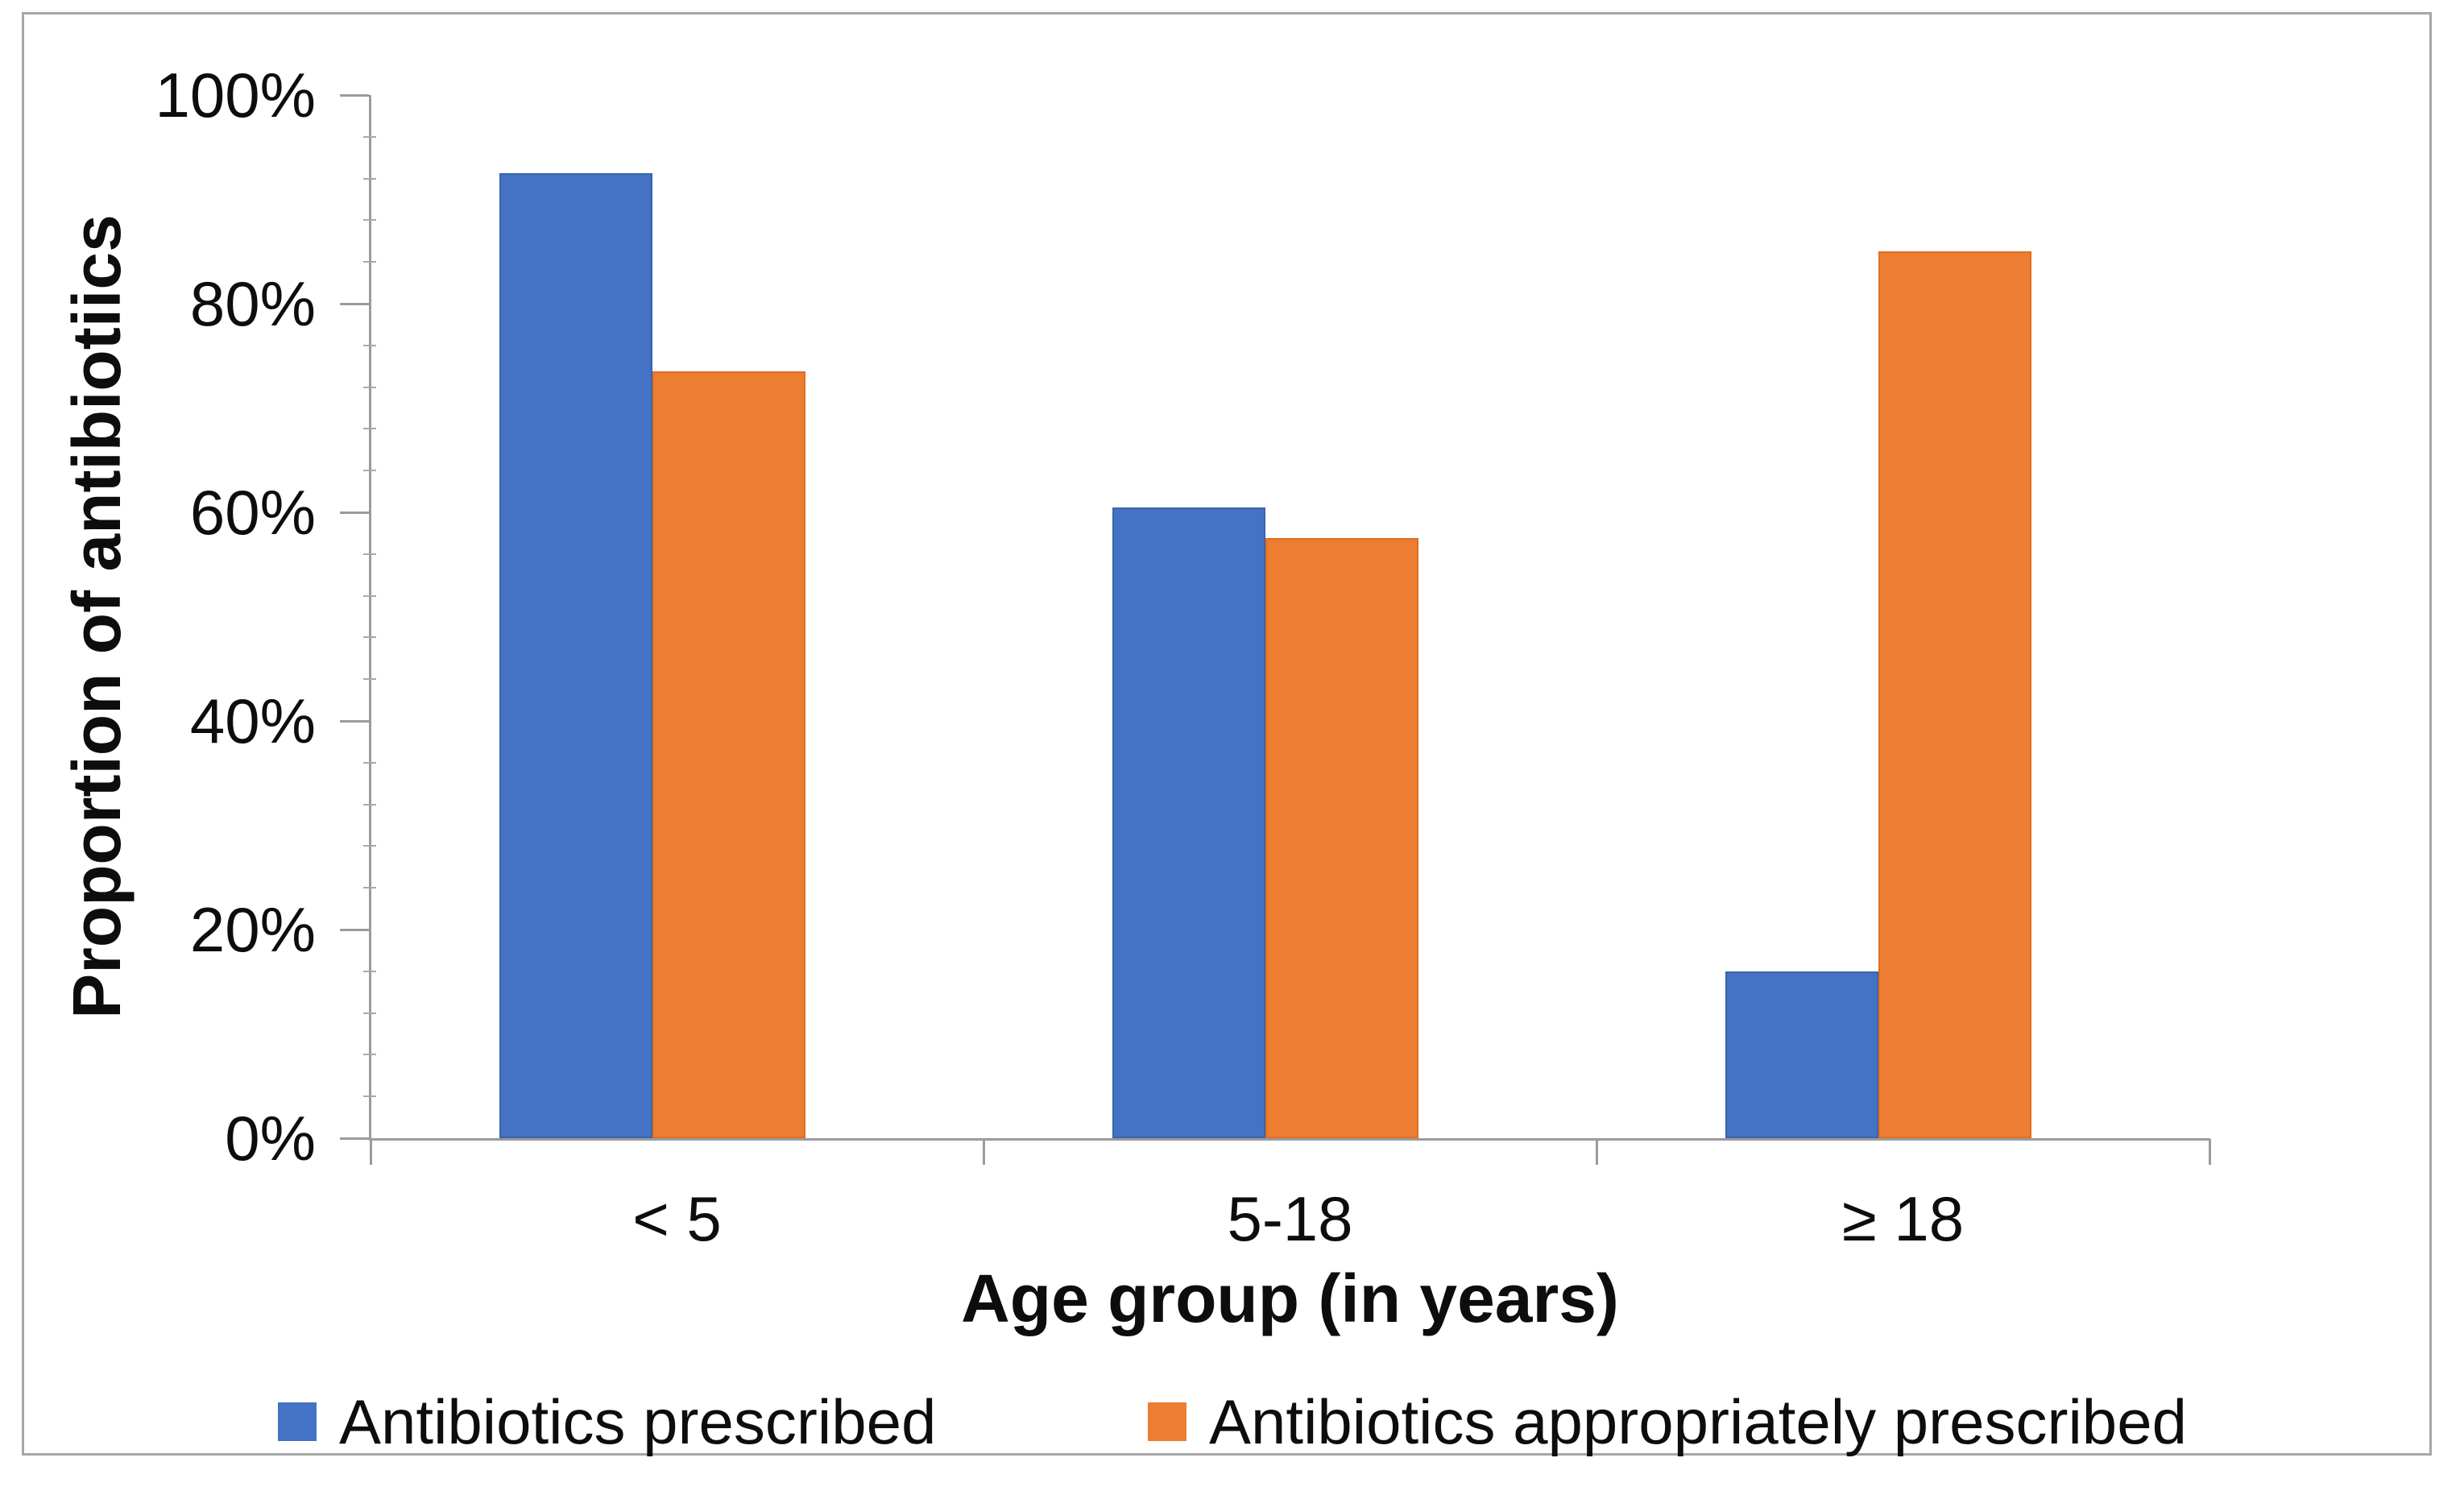  What do you see at coordinates (297, 1422) in the screenshot?
I see `legend-swatch-blue` at bounding box center [297, 1422].